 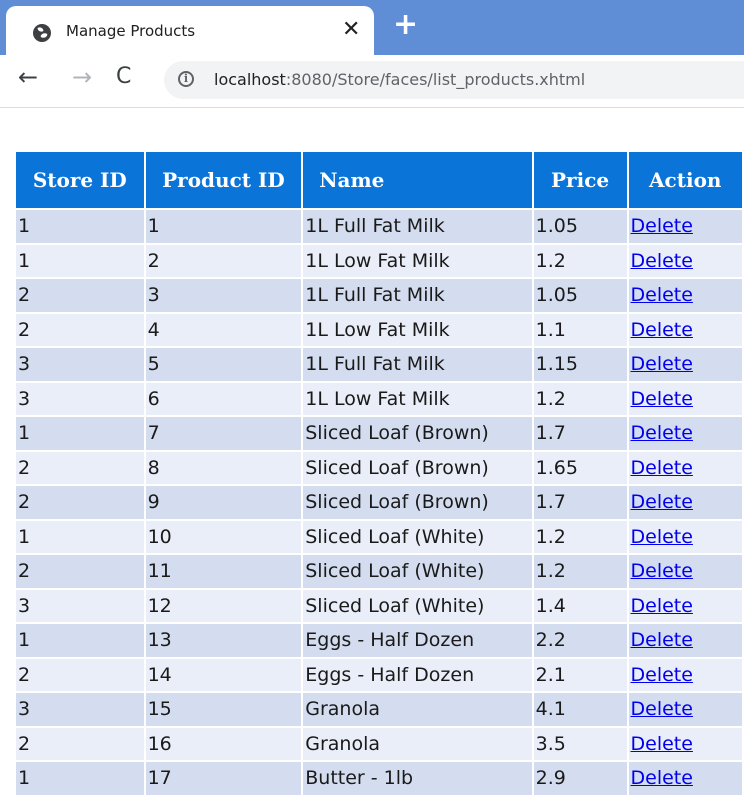 I want to click on table-row: 1 17 Butter - 1lb 2.9 Delete, so click(x=379, y=778).